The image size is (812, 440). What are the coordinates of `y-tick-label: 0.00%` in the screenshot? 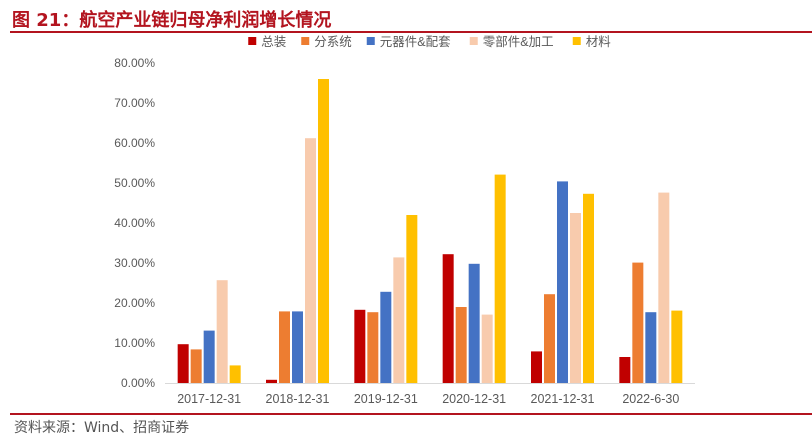 It's located at (138, 383).